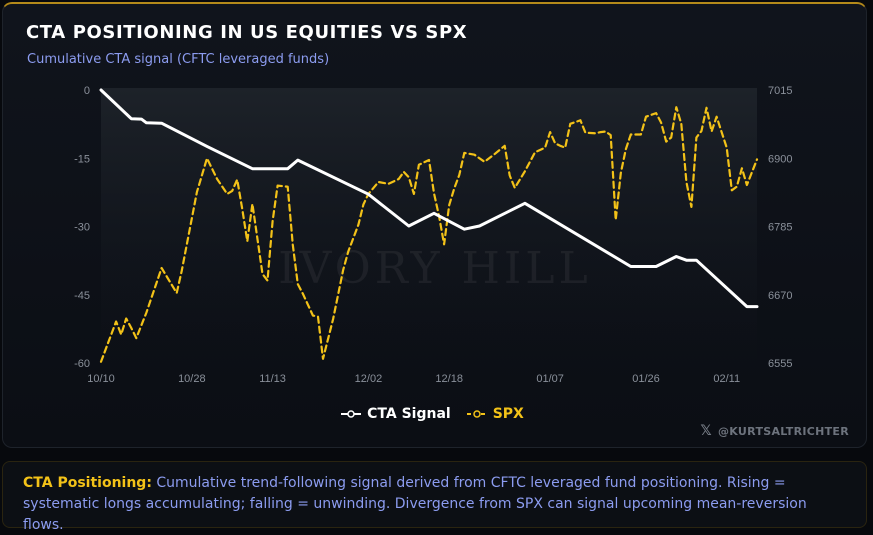  I want to click on credit: 𝕏 @KURTSALTRICHTER, so click(774, 431).